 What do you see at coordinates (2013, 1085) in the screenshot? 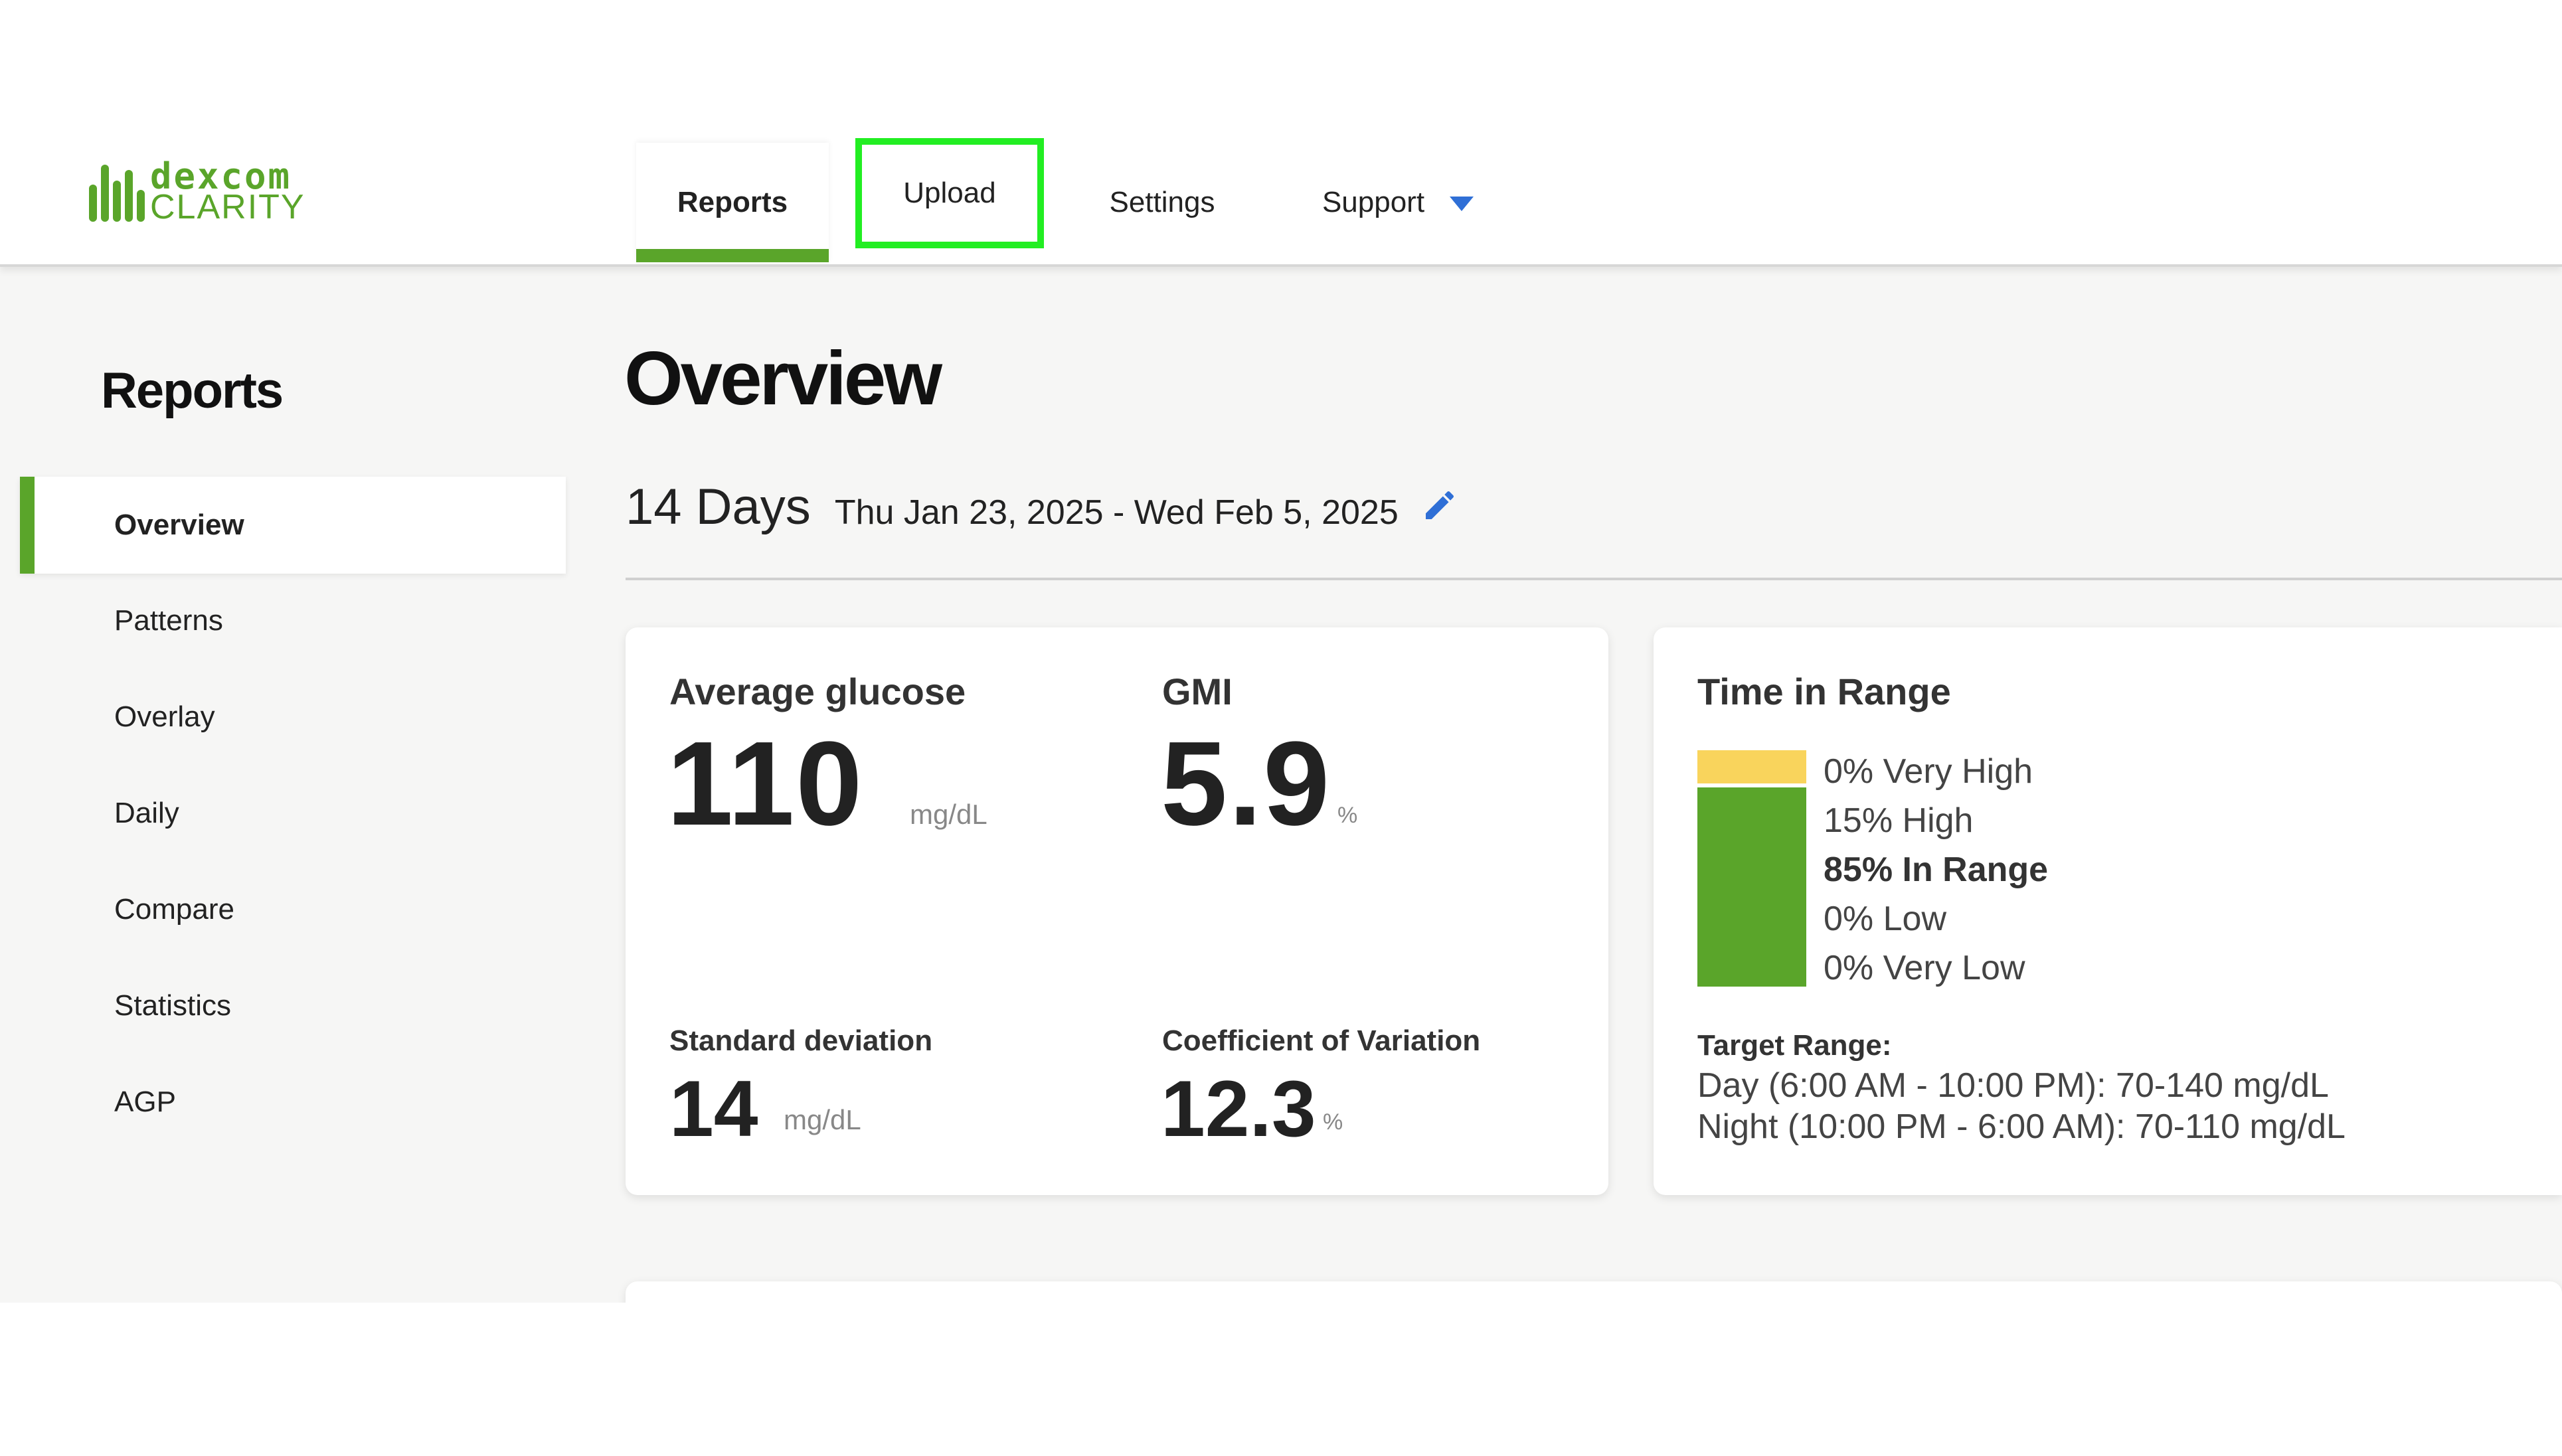
I see `target-range-day: Day (6:00 AM - 10:00 PM): 70-140 mg/dL` at bounding box center [2013, 1085].